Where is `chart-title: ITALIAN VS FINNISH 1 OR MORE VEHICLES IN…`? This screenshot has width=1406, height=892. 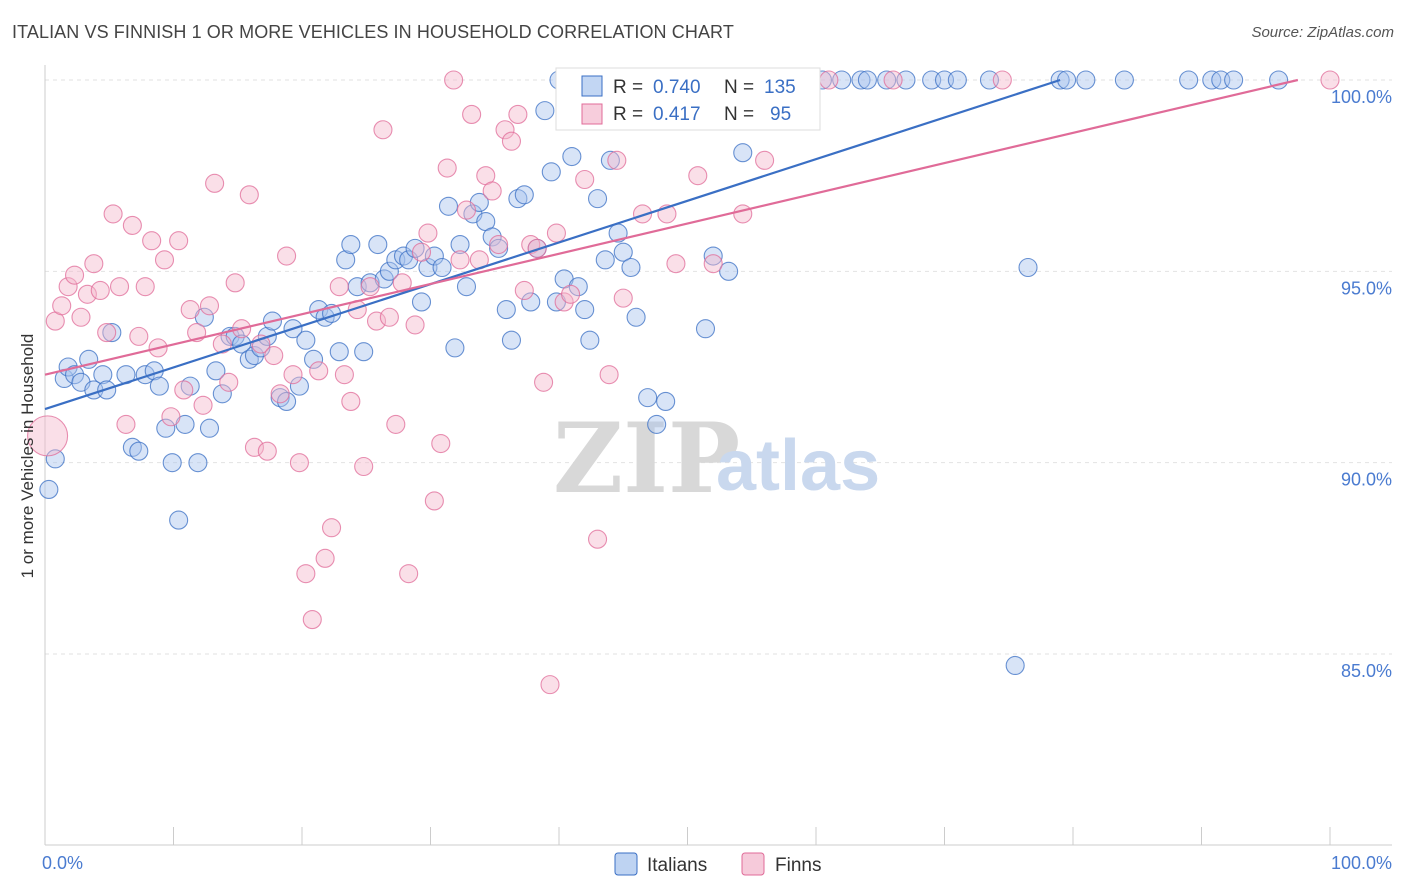
chart-title: ITALIAN VS FINNISH 1 OR MORE VEHICLES IN… is located at coordinates (373, 32).